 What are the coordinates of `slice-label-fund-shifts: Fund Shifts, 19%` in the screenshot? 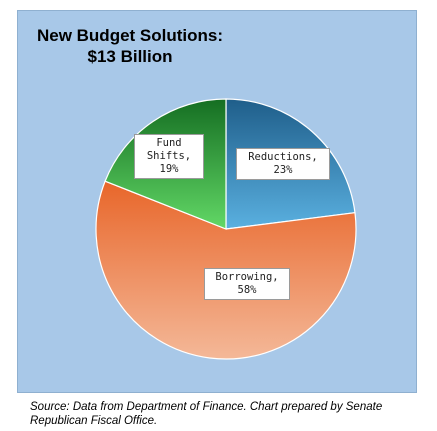 It's located at (169, 156).